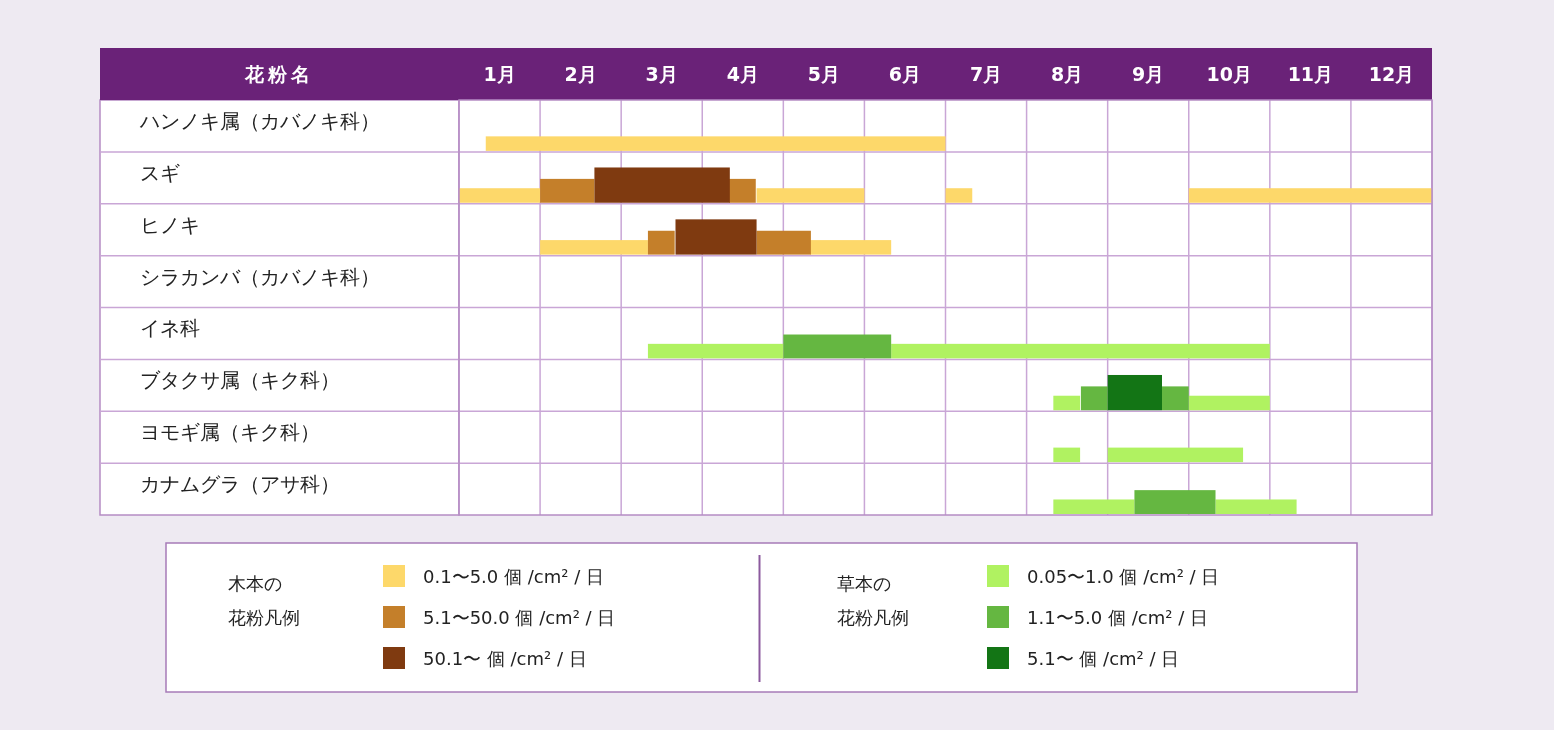 The width and height of the screenshot is (1554, 730). What do you see at coordinates (742, 74) in the screenshot?
I see `x-tick-label: 4月` at bounding box center [742, 74].